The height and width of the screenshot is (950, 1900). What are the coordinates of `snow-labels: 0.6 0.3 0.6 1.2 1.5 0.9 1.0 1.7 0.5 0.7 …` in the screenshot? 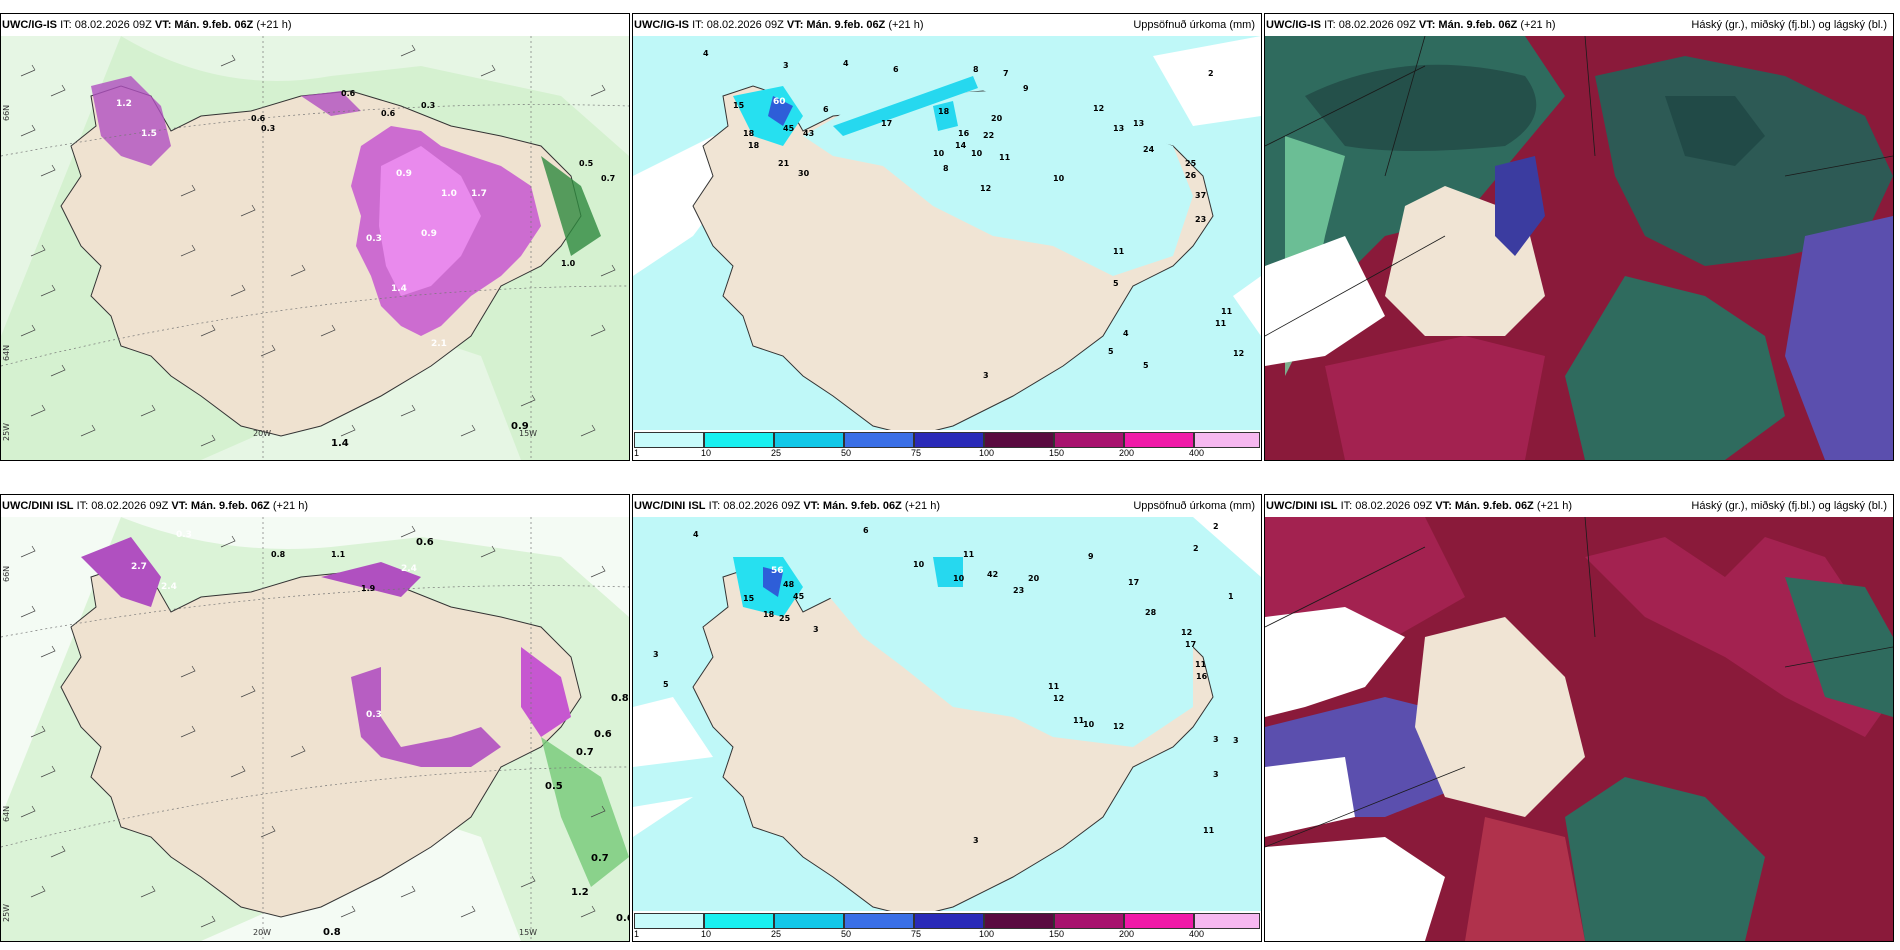 It's located at (365, 269).